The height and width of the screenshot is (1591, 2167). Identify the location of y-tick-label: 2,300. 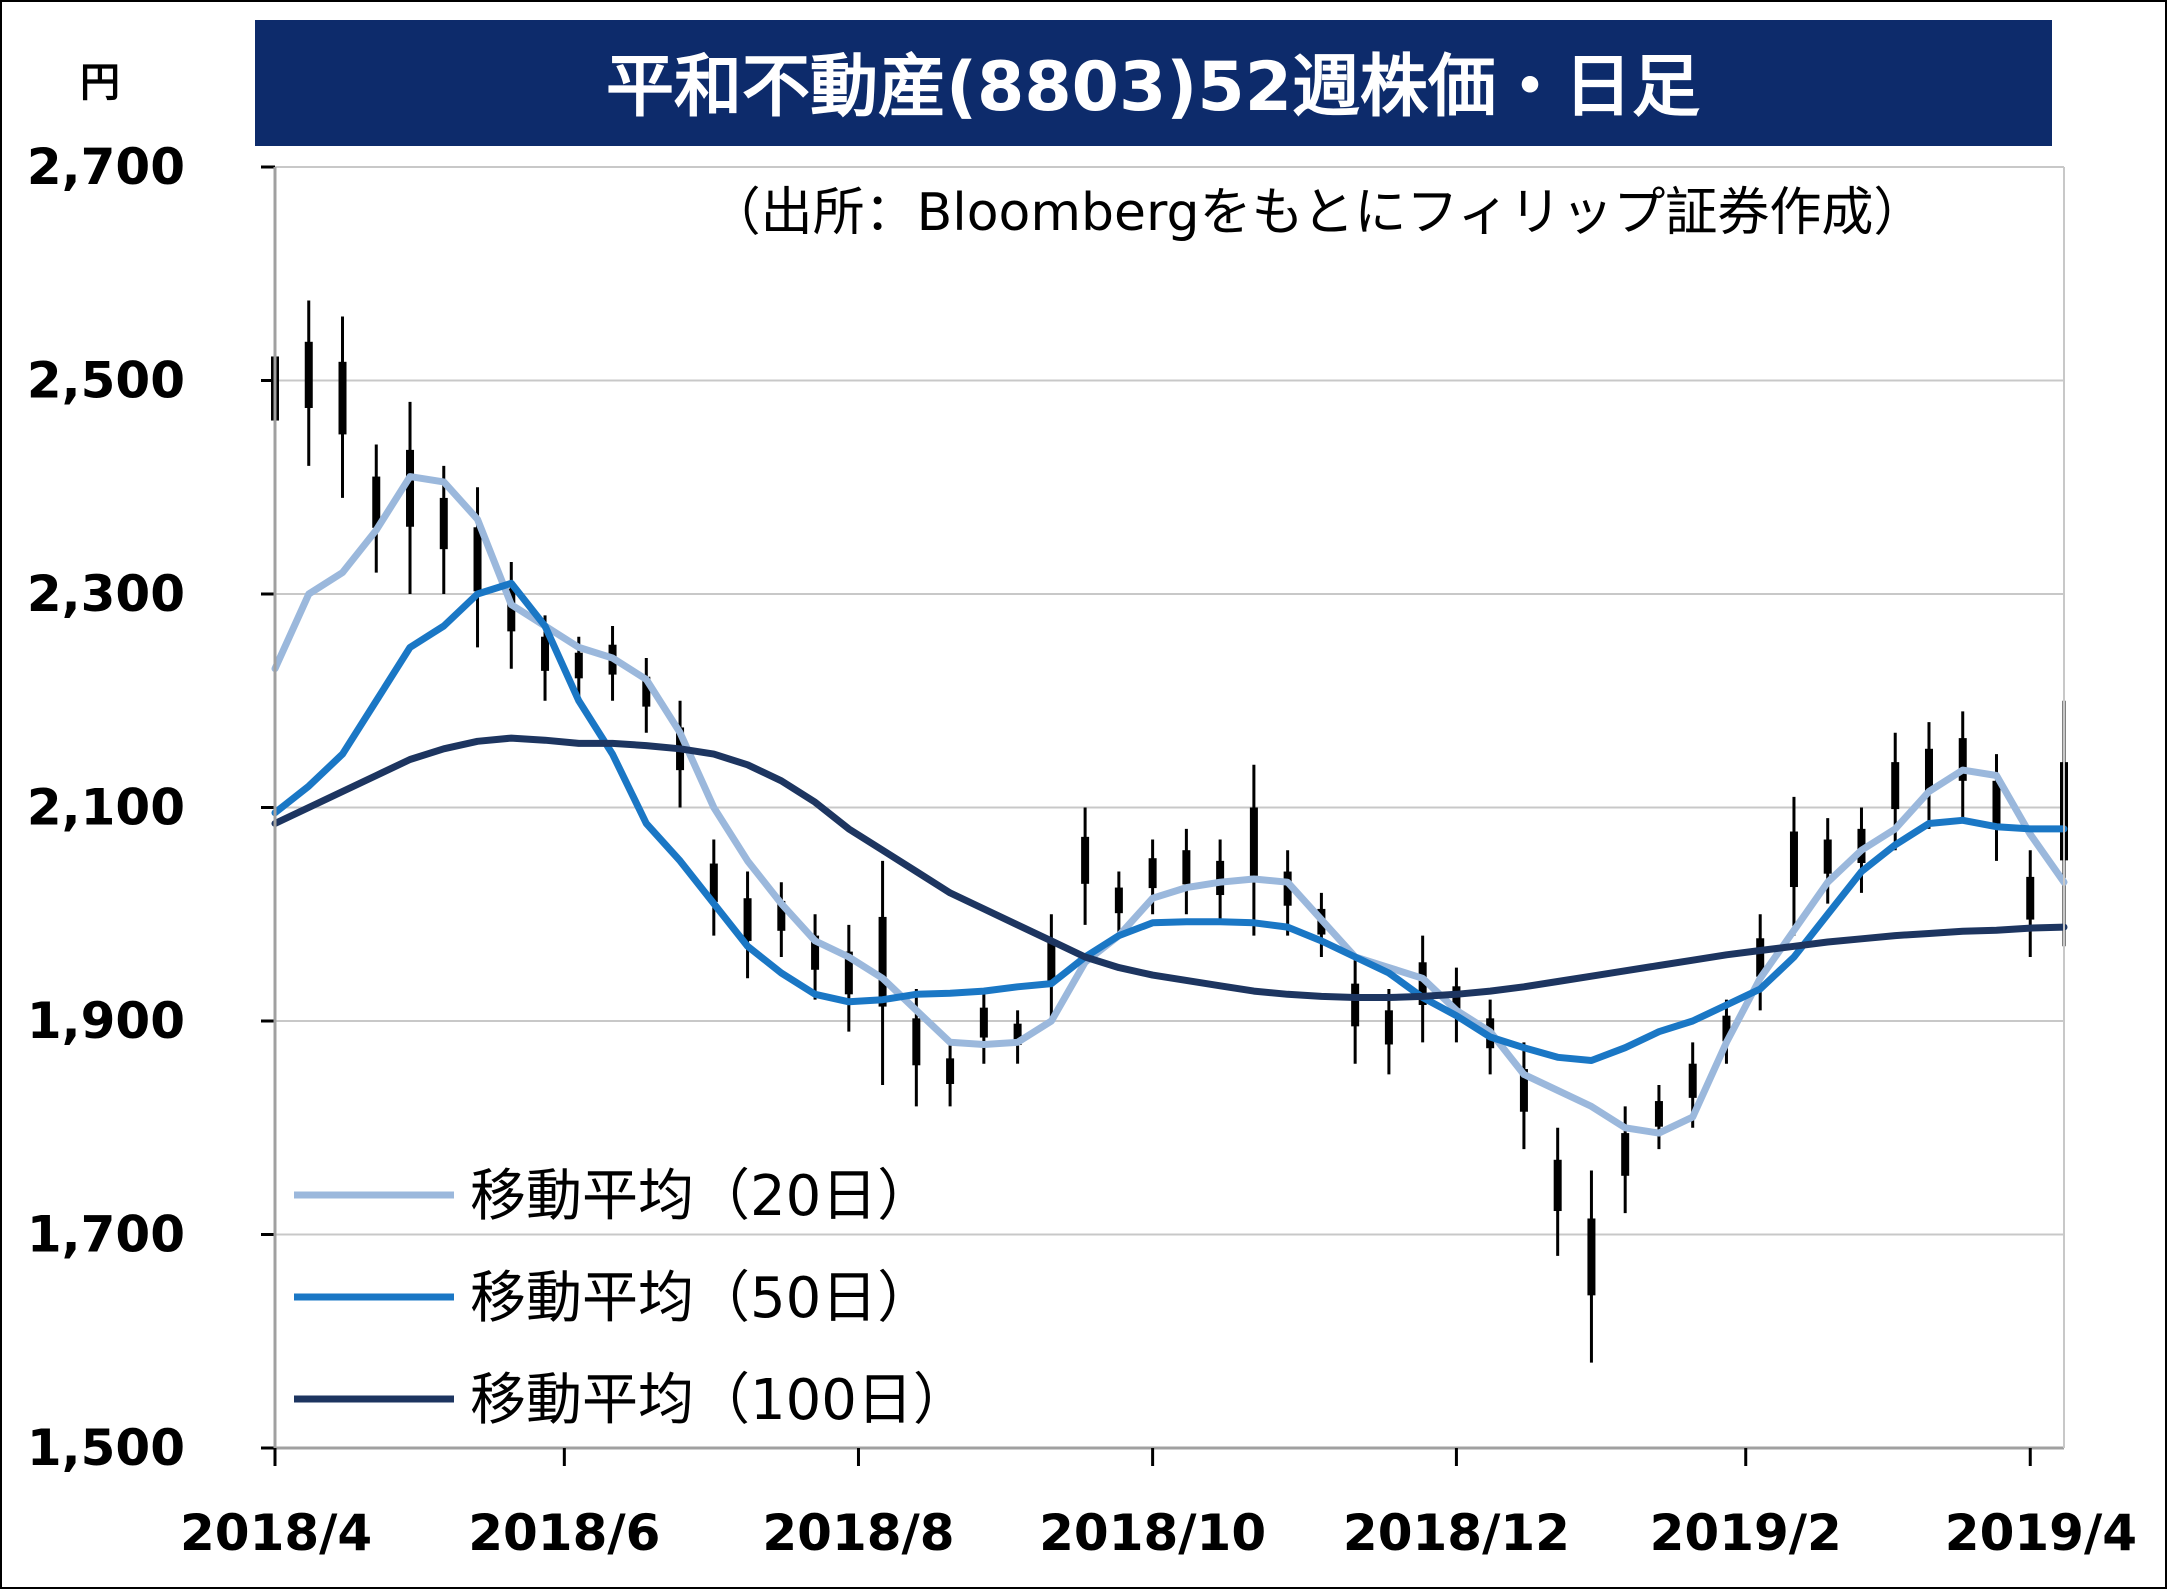
(106, 594).